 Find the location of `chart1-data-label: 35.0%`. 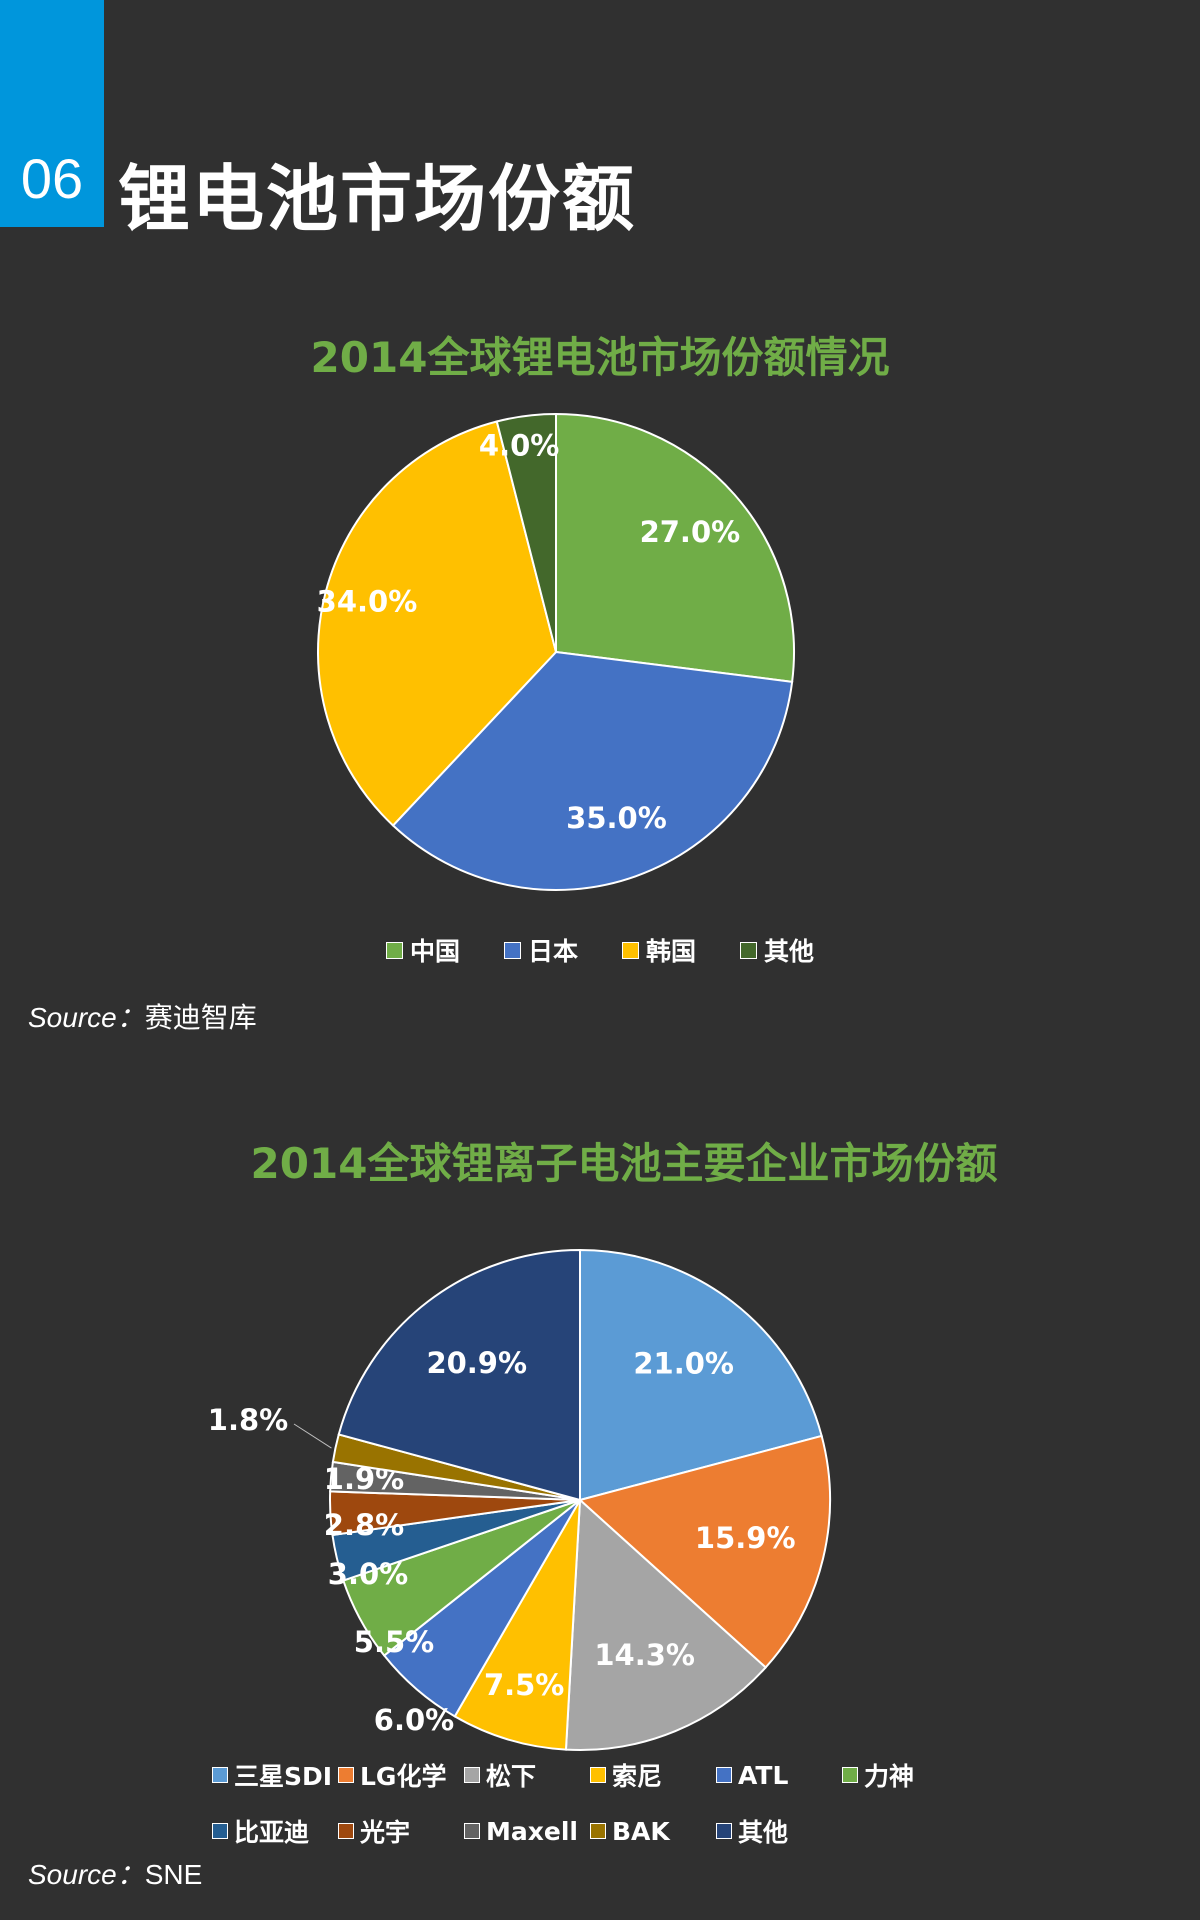

chart1-data-label: 35.0% is located at coordinates (616, 818).